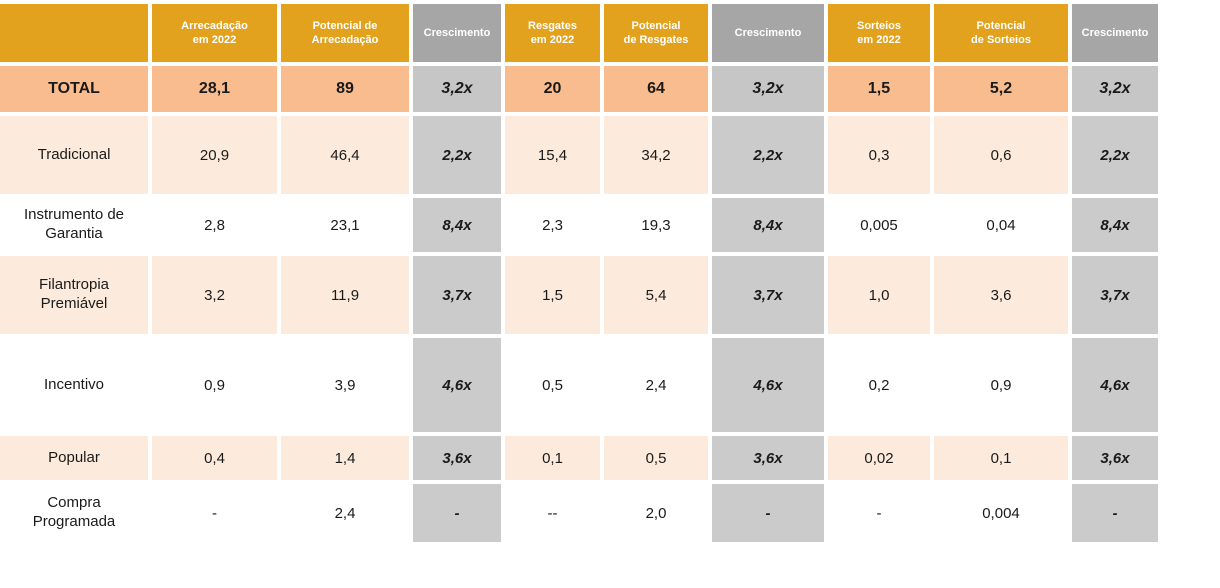  Describe the element at coordinates (214, 458) in the screenshot. I see `value-cell: 0,4` at that location.